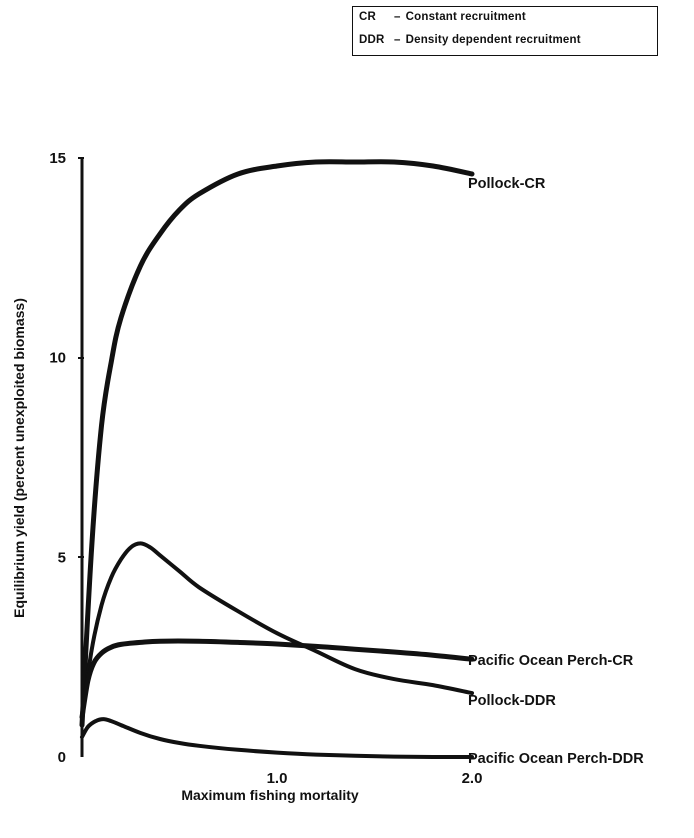 This screenshot has width=694, height=838. I want to click on y-tick-label: 15, so click(57, 158).